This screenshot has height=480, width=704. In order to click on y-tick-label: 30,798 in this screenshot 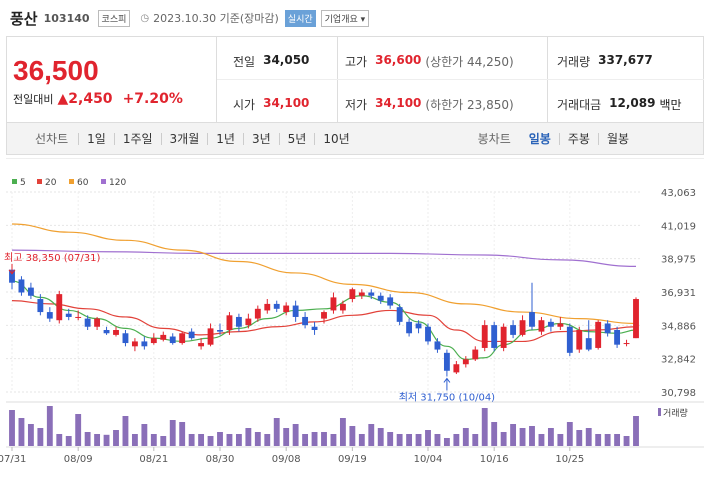, I will do `click(678, 393)`.